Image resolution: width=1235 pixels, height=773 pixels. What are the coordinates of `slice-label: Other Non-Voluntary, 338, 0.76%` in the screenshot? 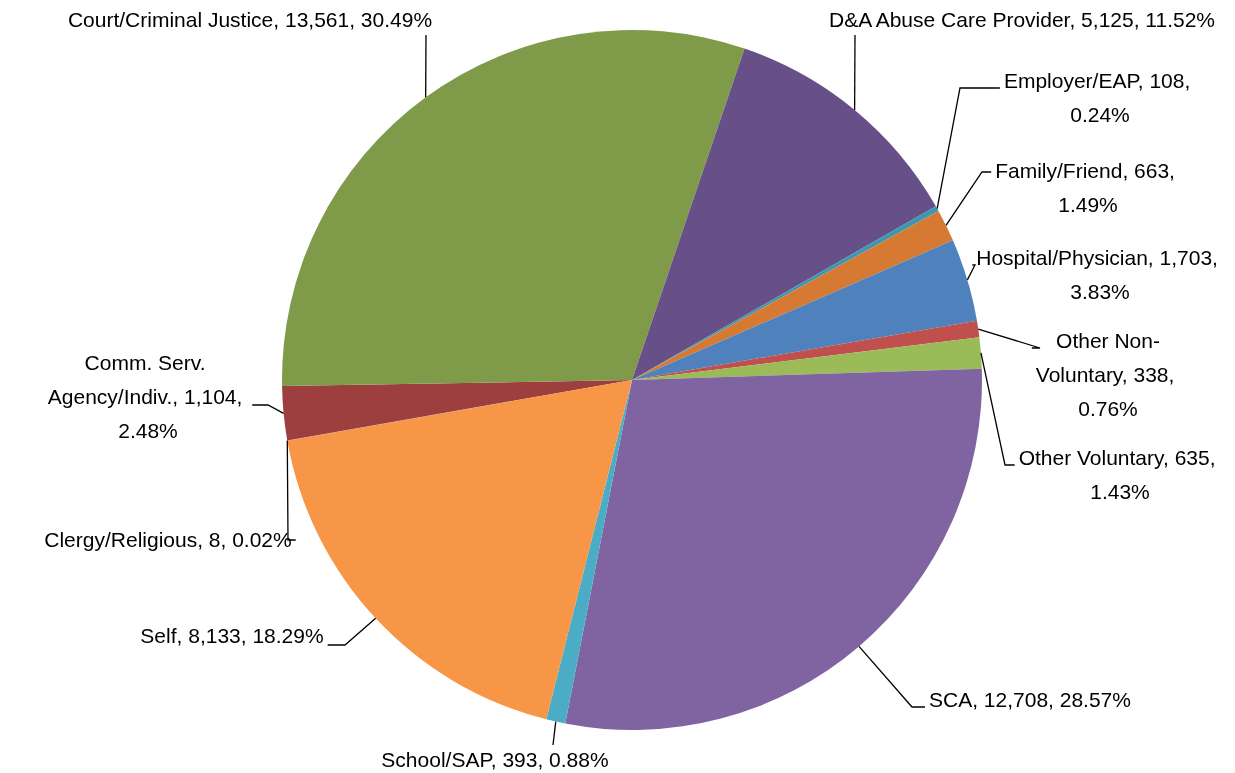 It's located at (1108, 374).